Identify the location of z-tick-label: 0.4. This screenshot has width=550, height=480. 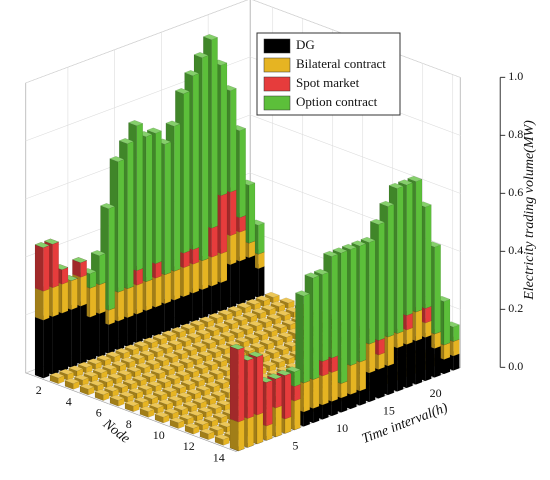
(515, 250).